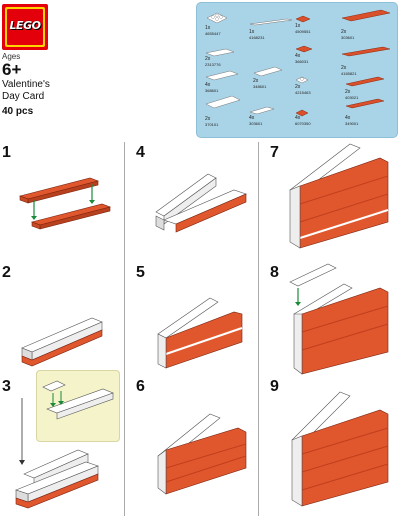 The image size is (400, 521). What do you see at coordinates (303, 31) in the screenshot?
I see `part-code: 4509551` at bounding box center [303, 31].